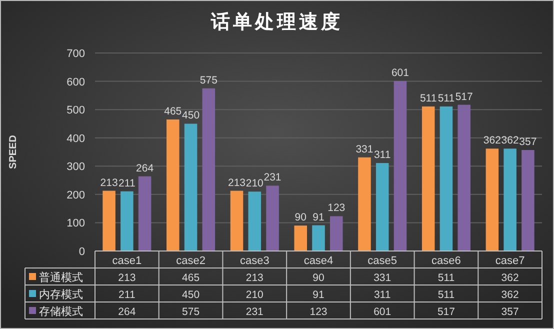 This screenshot has height=329, width=554. I want to click on data-label: 450, so click(191, 116).